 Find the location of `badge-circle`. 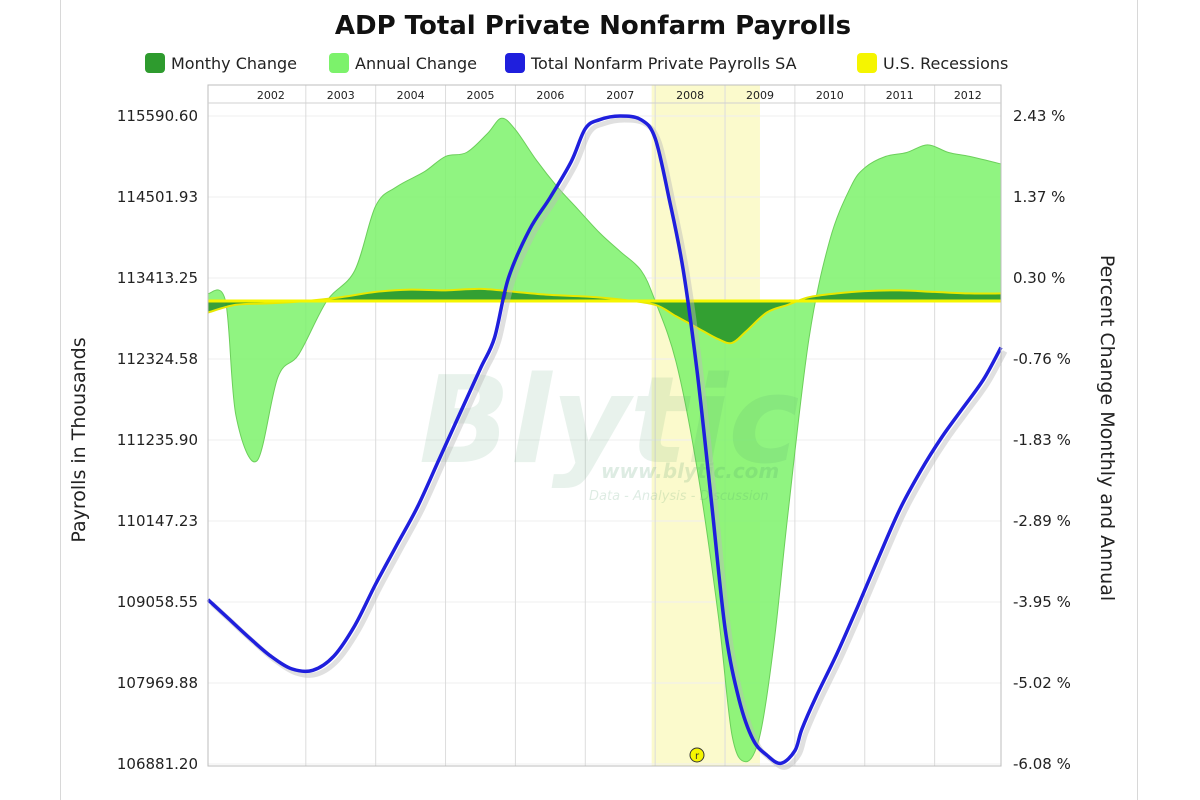

badge-circle is located at coordinates (697, 755).